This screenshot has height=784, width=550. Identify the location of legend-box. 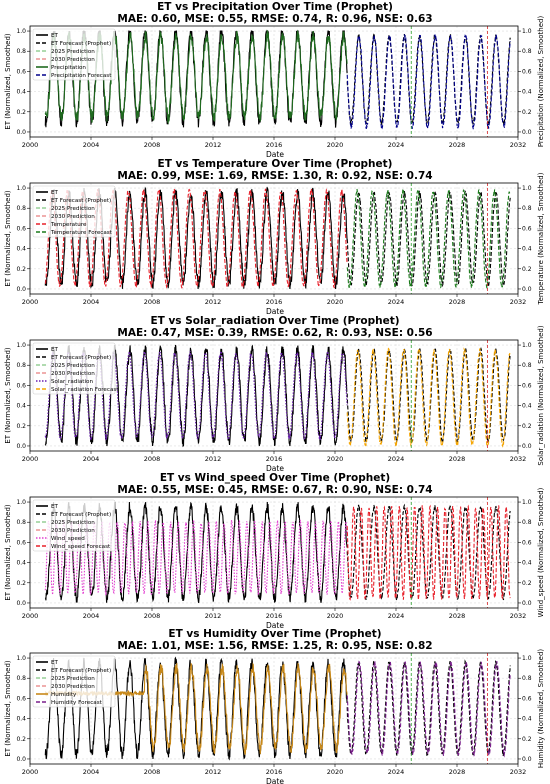
(74, 681).